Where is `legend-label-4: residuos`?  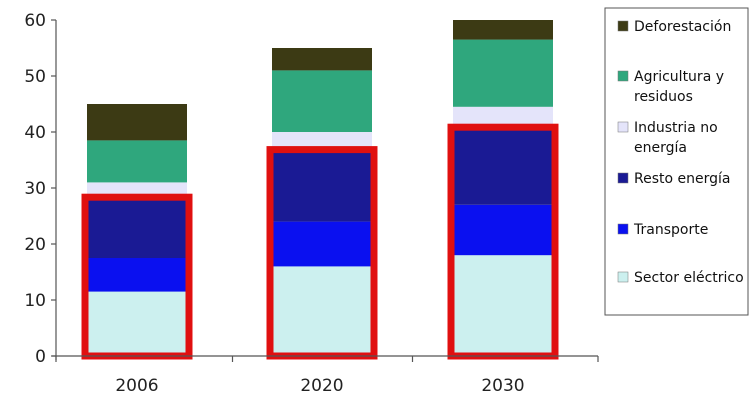 legend-label-4: residuos is located at coordinates (663, 97).